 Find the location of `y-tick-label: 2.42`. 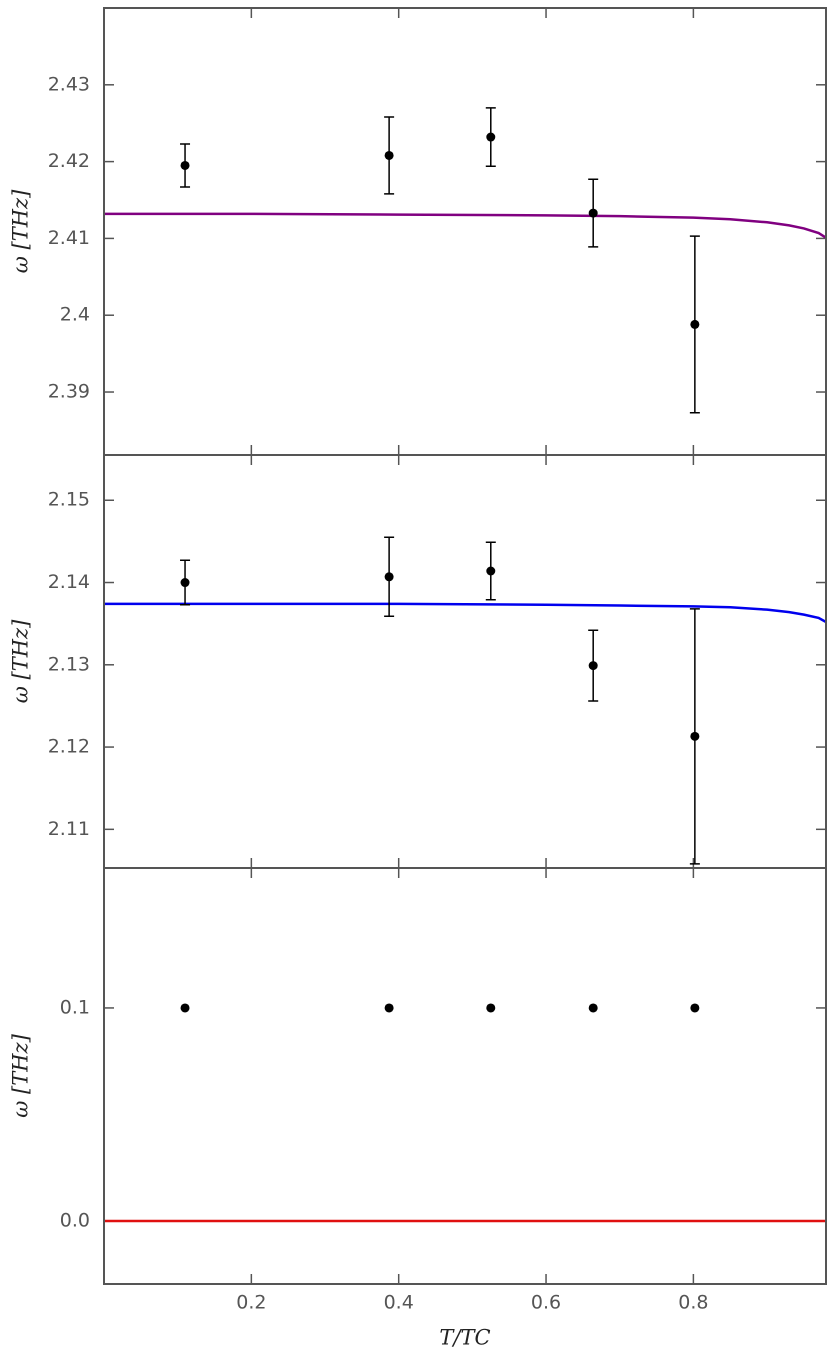

y-tick-label: 2.42 is located at coordinates (69, 161).